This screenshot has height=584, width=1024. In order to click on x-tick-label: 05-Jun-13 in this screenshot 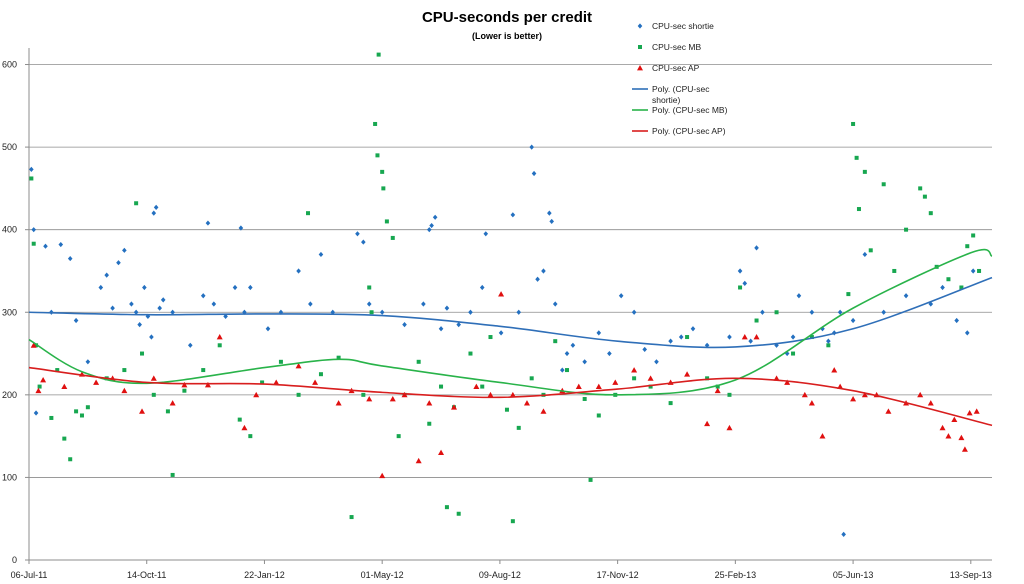, I will do `click(853, 575)`.